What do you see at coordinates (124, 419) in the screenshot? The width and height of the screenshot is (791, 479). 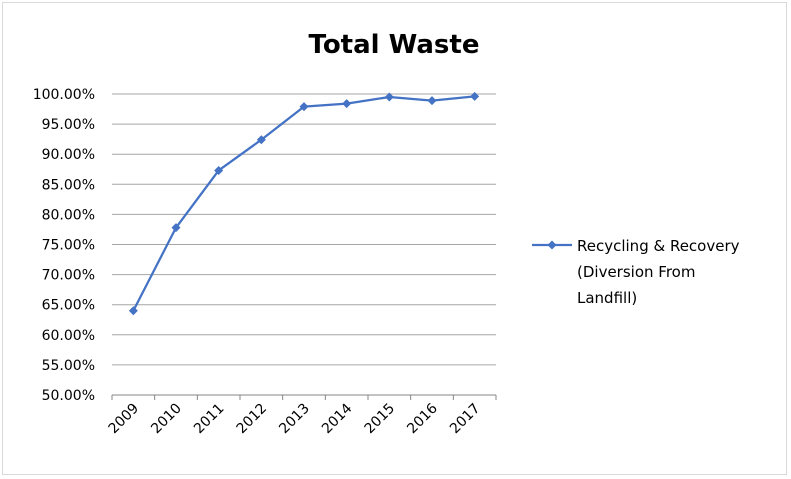 I see `x-tick-label: 2009` at bounding box center [124, 419].